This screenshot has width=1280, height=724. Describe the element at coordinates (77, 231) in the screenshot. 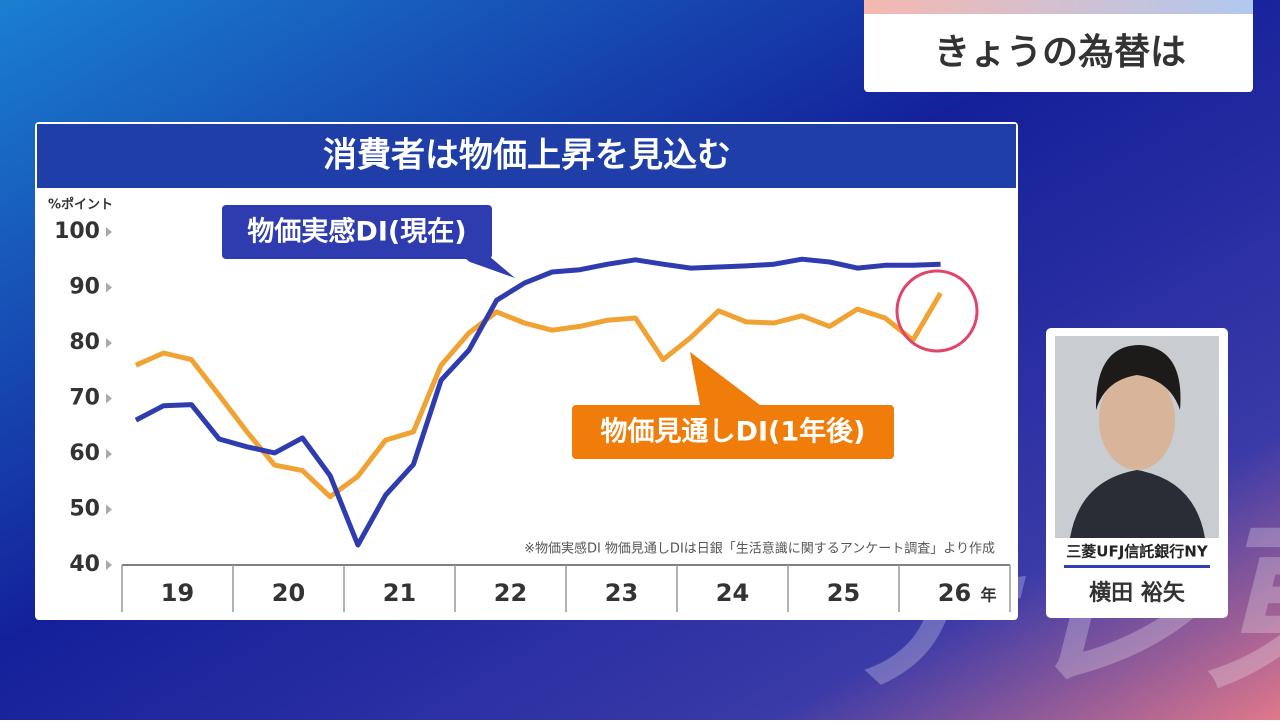

I see `y-tick-label: 100` at that location.